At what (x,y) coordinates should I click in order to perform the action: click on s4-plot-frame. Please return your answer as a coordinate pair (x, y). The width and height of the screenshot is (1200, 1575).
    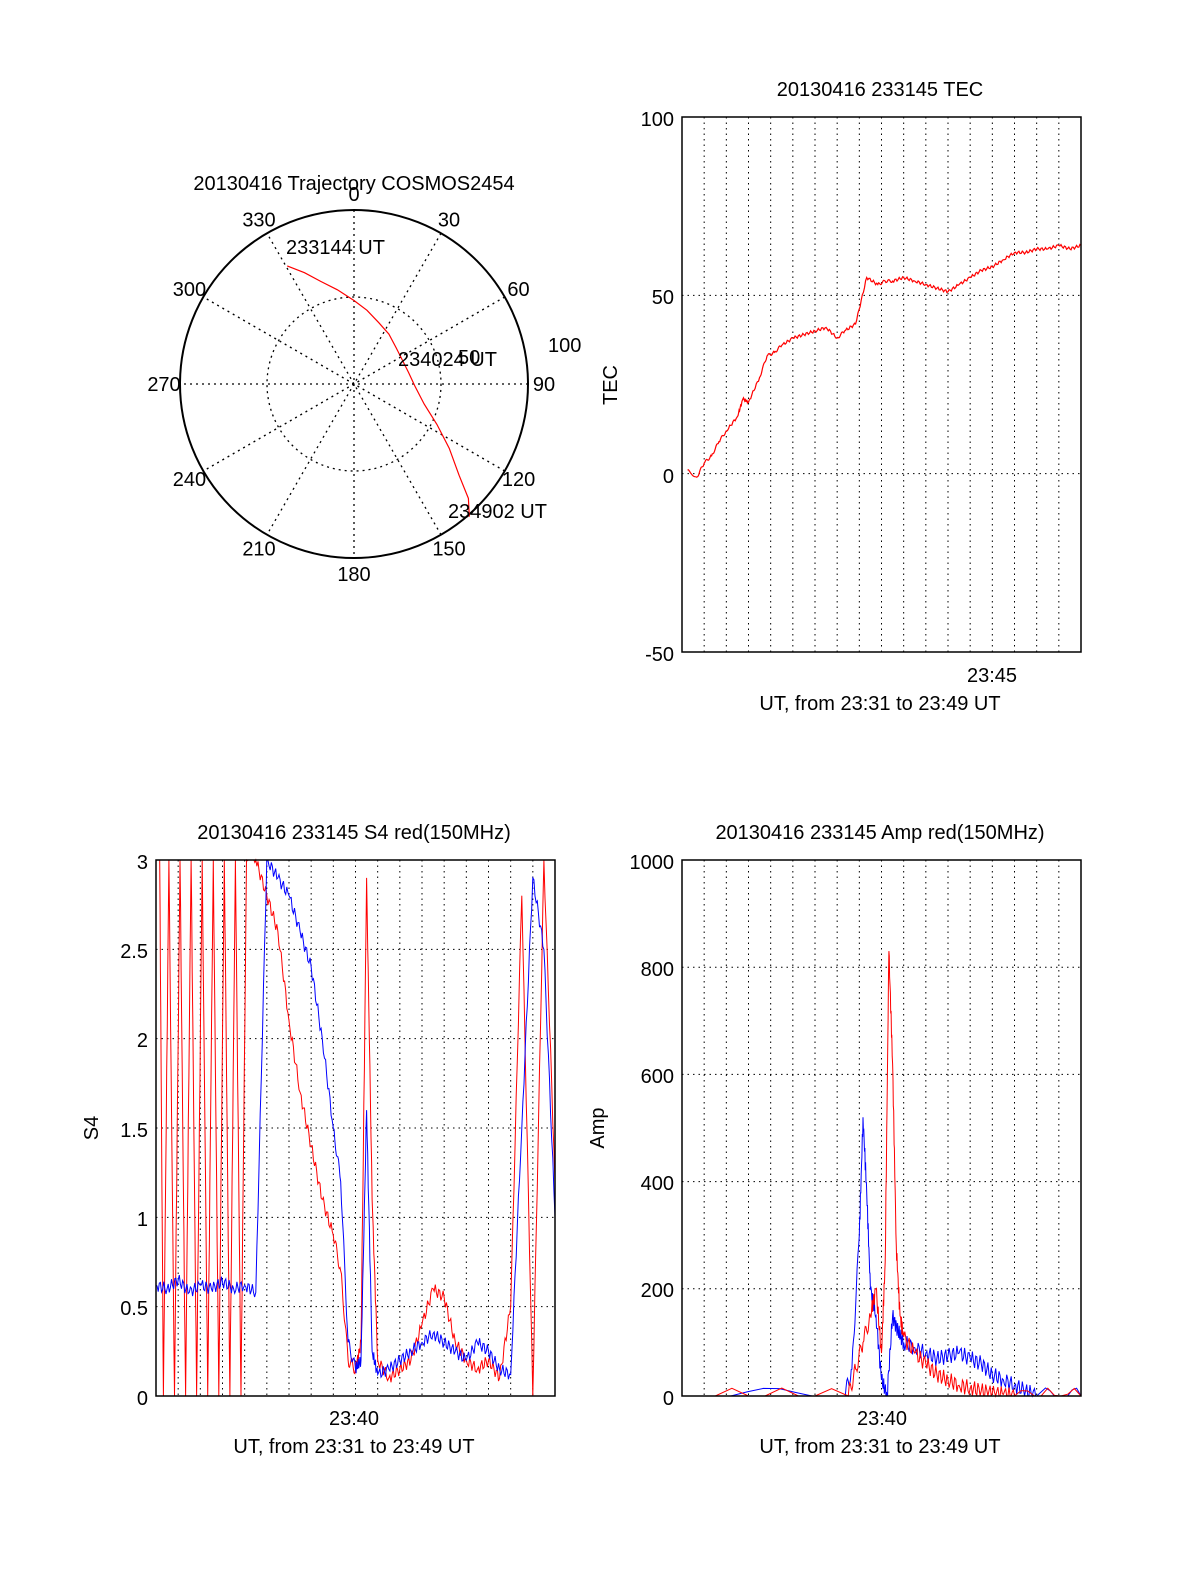
    Looking at the image, I should click on (355, 1128).